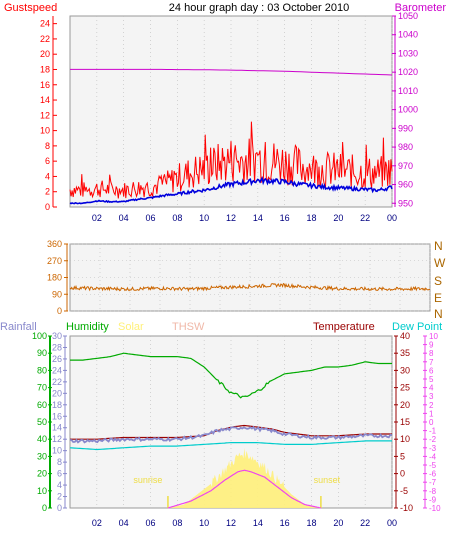 Image resolution: width=468 pixels, height=555 pixels. Describe the element at coordinates (45, 39) in the screenshot. I see `gust-tick-label: 22` at that location.